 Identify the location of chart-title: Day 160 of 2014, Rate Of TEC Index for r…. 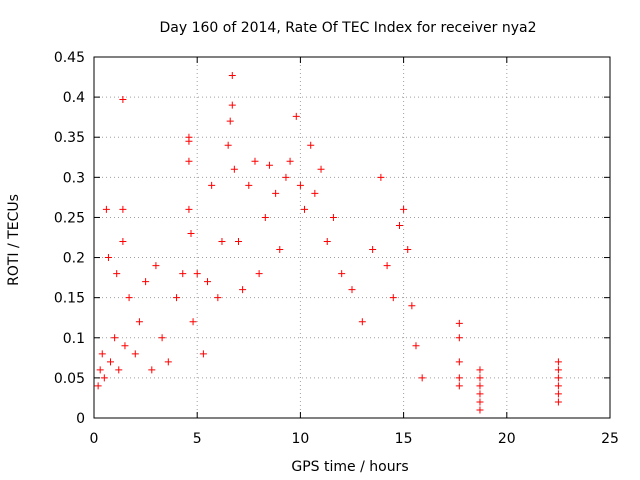
(347, 28).